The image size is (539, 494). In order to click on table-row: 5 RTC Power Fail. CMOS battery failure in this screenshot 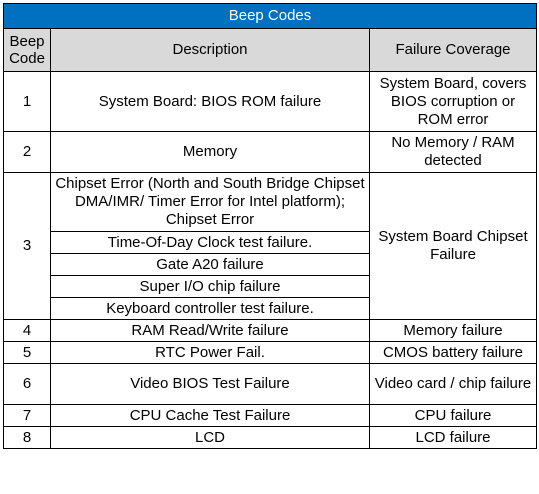, I will do `click(270, 352)`.